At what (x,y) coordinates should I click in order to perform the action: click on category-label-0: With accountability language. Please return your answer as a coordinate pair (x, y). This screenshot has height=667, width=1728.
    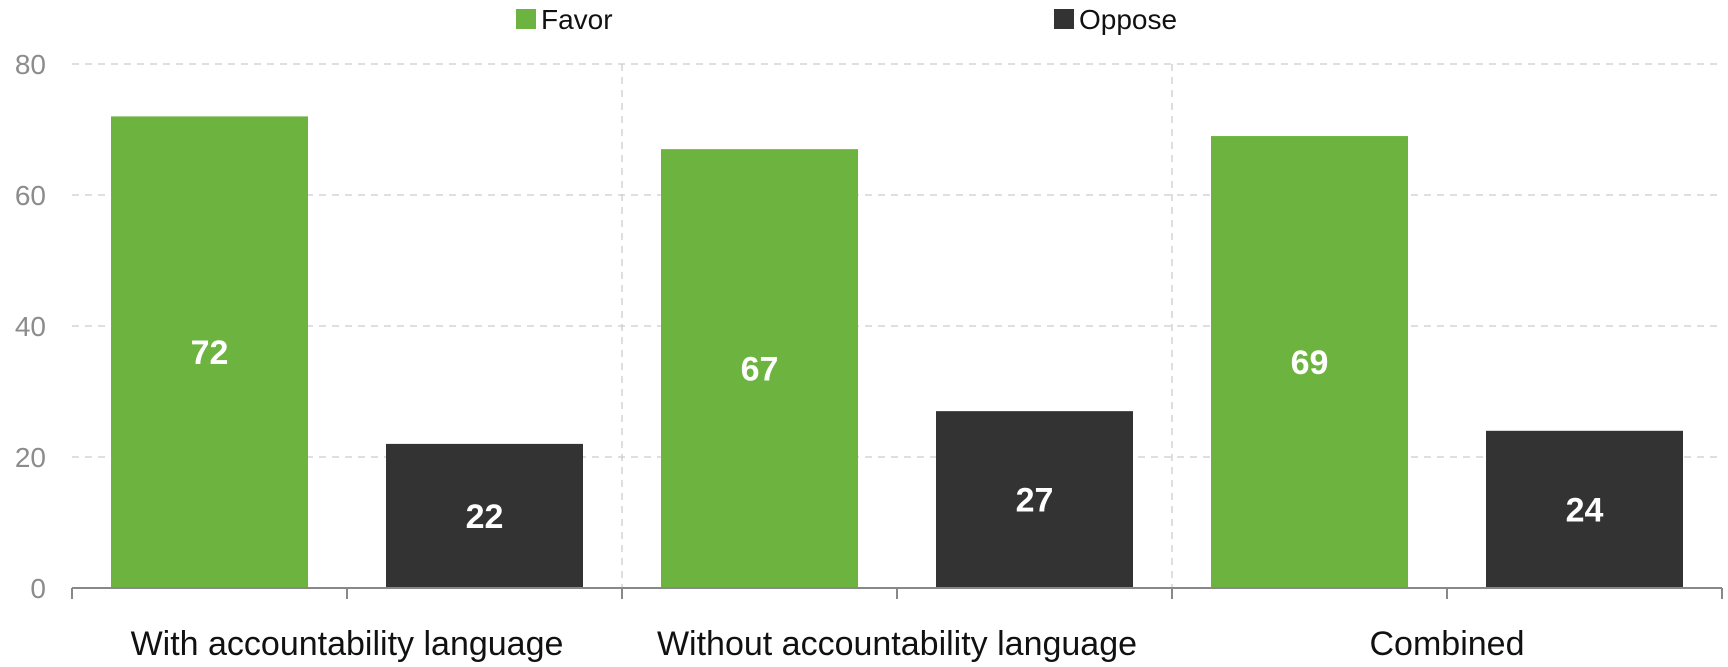
    Looking at the image, I should click on (347, 644).